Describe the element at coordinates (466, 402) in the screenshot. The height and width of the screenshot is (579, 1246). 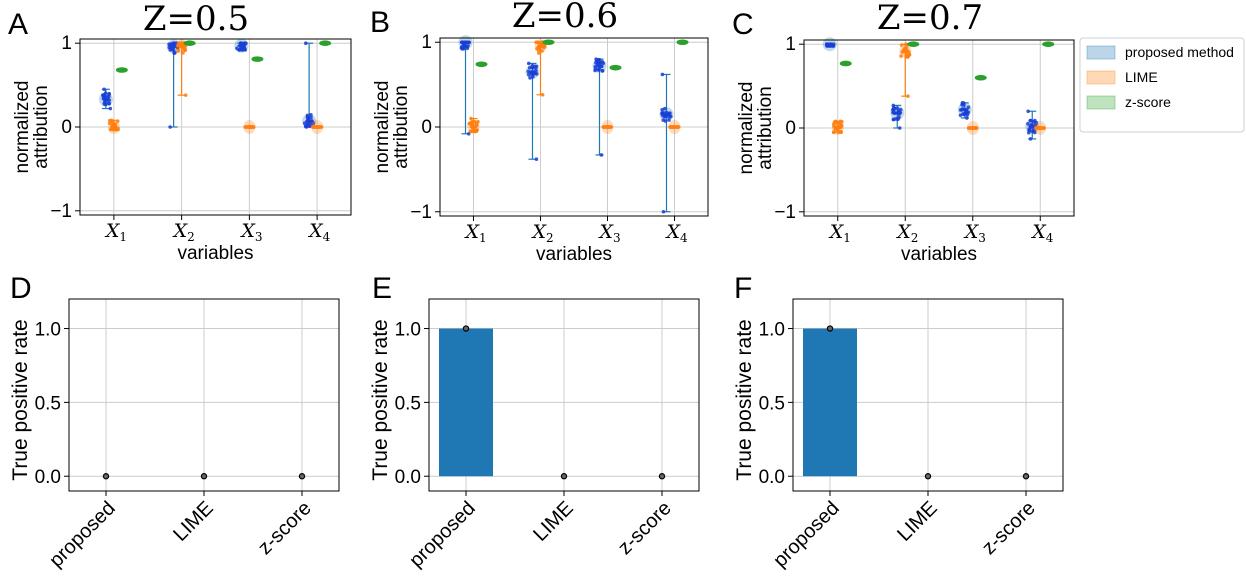
I see `bar-proposed` at that location.